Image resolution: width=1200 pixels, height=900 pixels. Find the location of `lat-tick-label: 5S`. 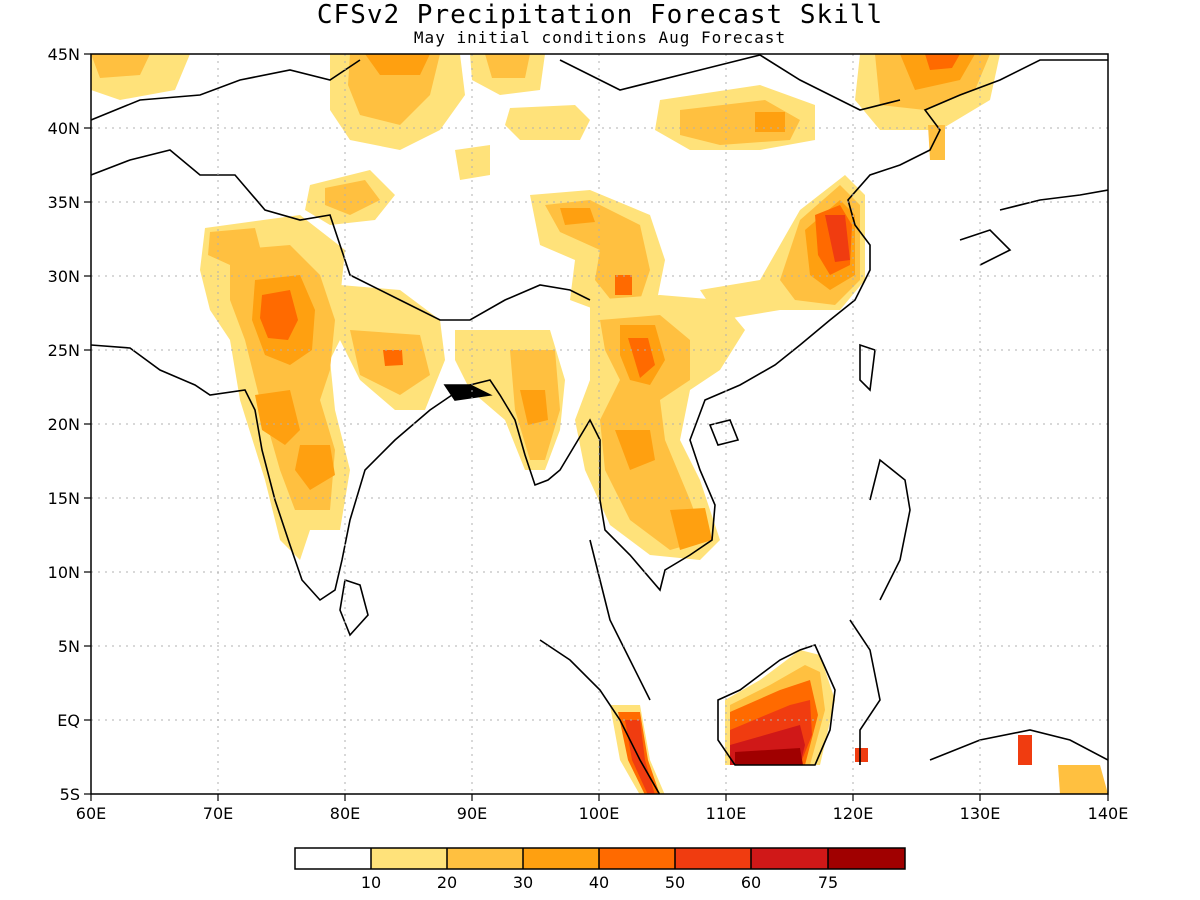

lat-tick-label: 5S is located at coordinates (70, 794).